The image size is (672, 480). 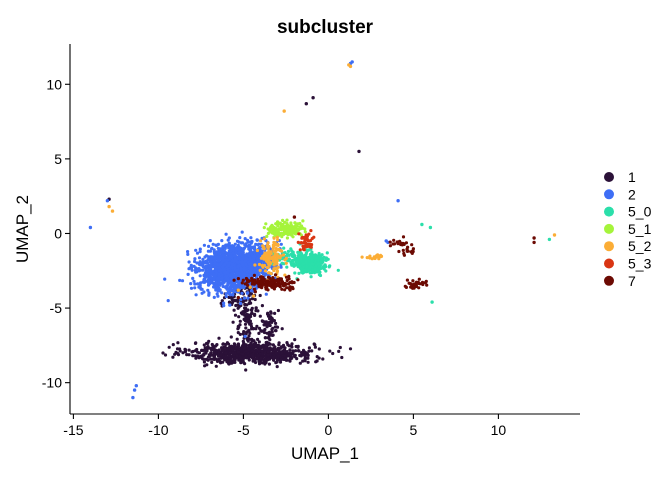 What do you see at coordinates (628, 246) in the screenshot?
I see `legend-item-5_2: 5_2` at bounding box center [628, 246].